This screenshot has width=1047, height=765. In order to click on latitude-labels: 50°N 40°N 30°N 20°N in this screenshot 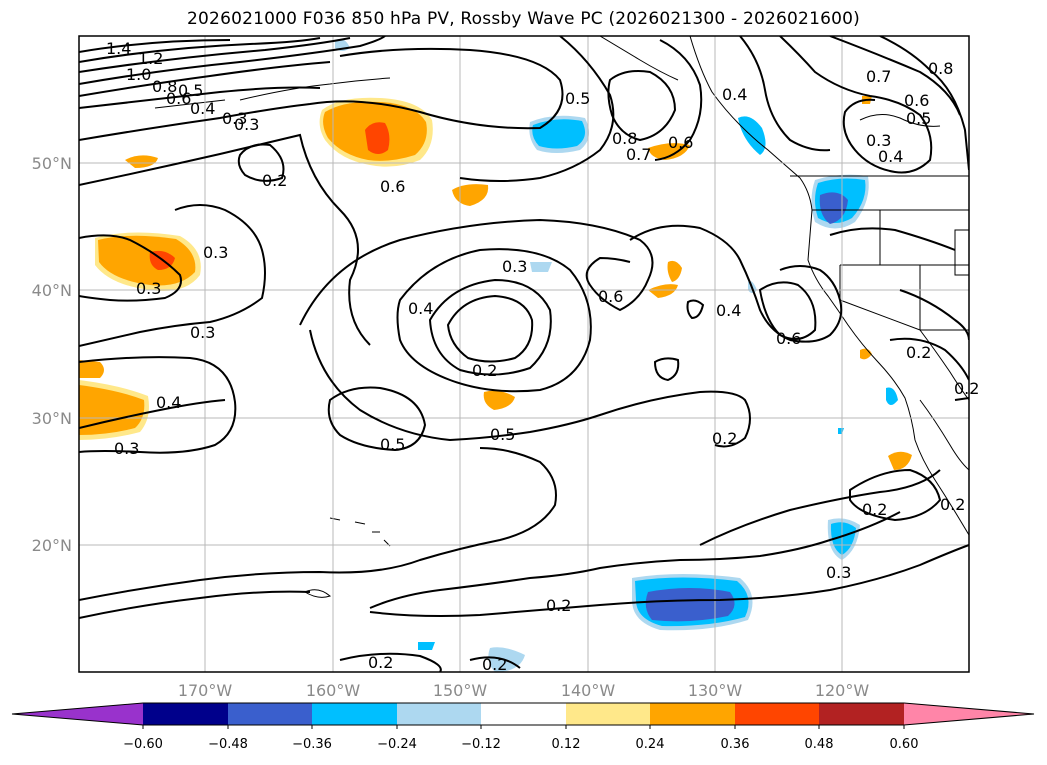, I will do `click(52, 354)`.